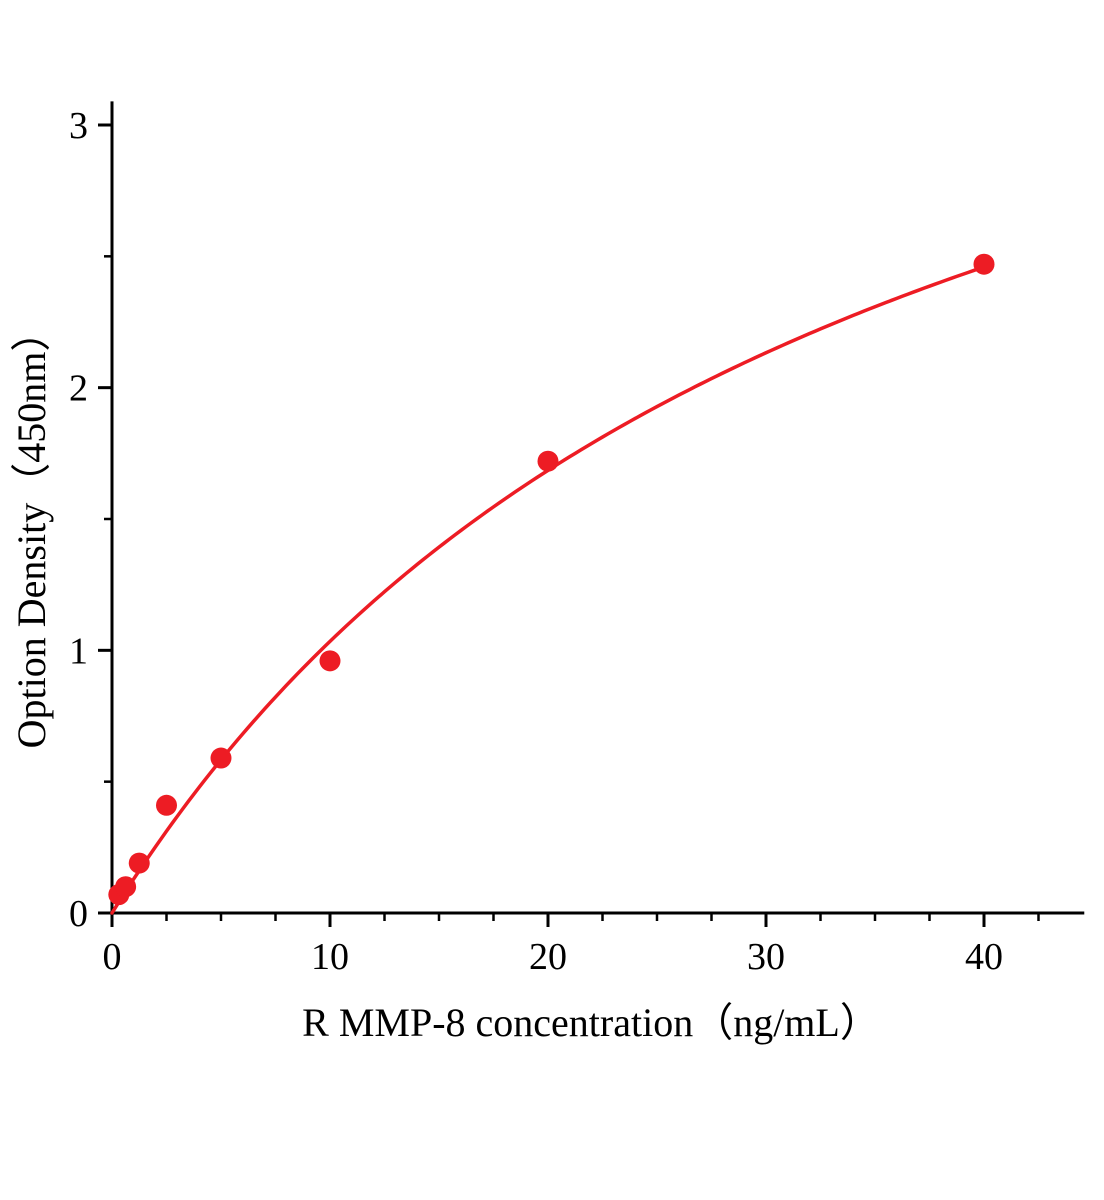 The height and width of the screenshot is (1200, 1104). I want to click on x-tick-label: 20, so click(548, 957).